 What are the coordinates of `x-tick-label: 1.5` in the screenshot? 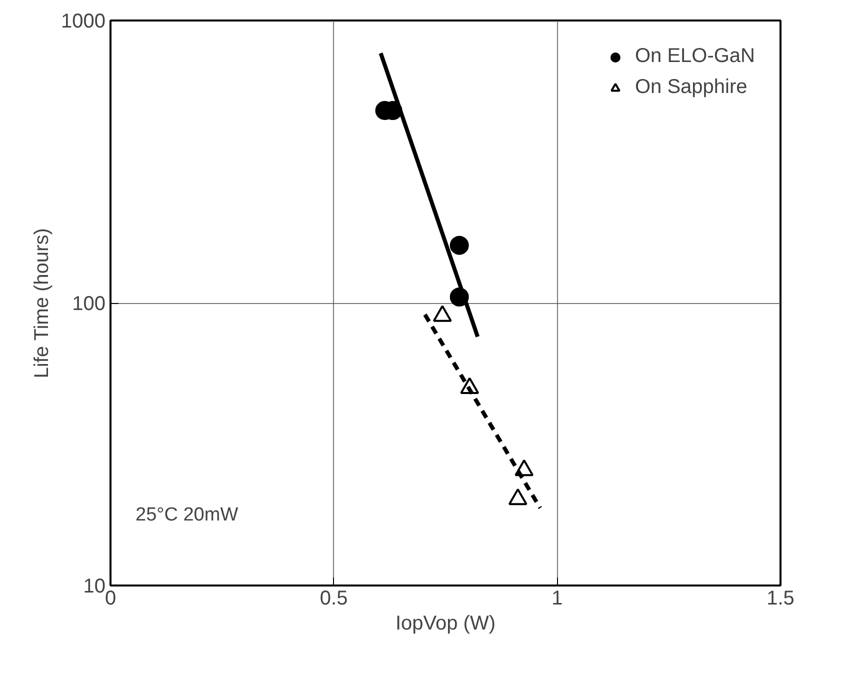 It's located at (780, 599).